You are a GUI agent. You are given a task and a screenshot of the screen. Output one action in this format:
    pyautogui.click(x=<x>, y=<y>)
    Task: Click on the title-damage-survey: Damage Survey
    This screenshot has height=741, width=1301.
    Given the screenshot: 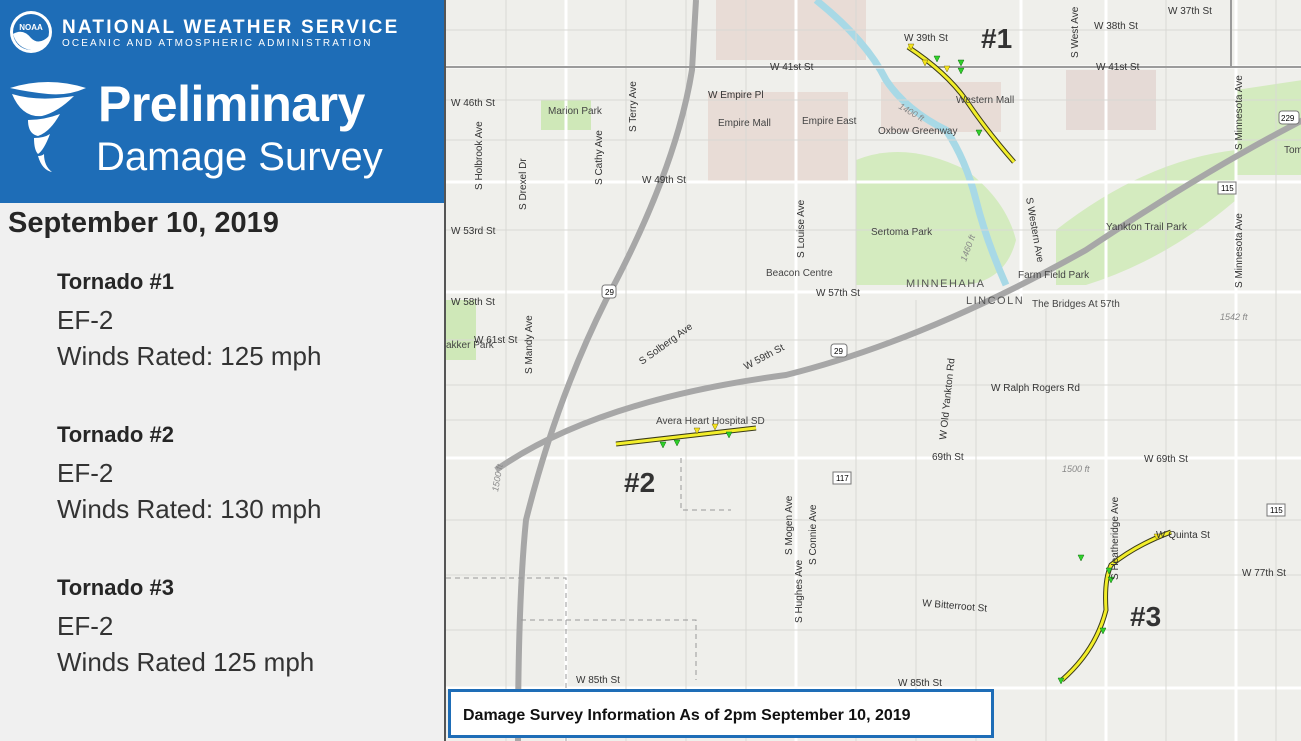 What is the action you would take?
    pyautogui.click(x=239, y=157)
    